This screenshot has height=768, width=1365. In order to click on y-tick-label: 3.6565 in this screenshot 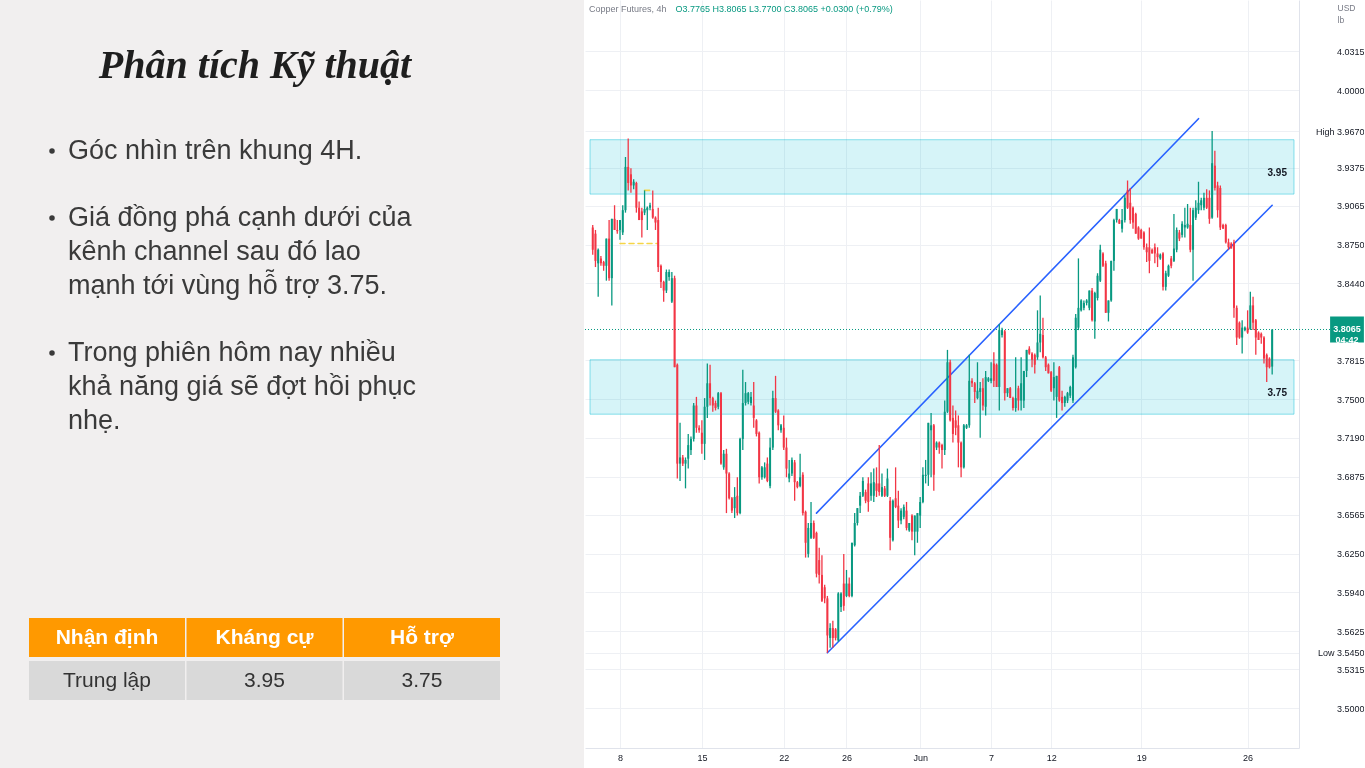, I will do `click(1350, 515)`.